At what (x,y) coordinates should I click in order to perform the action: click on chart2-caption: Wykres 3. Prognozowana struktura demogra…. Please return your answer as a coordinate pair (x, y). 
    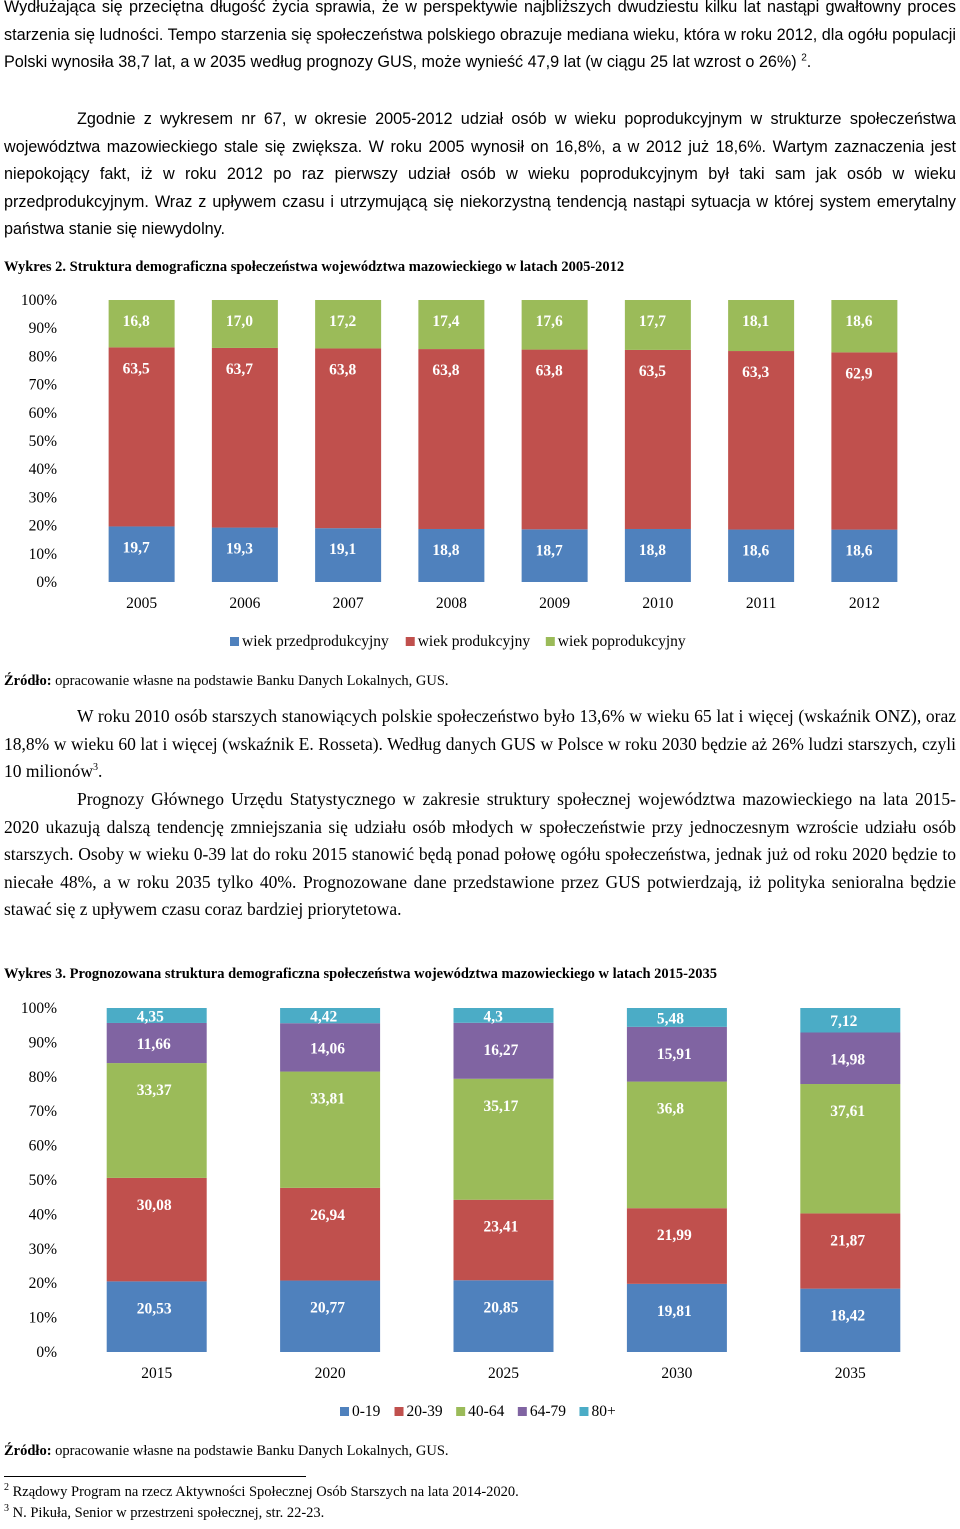
    Looking at the image, I should click on (360, 974).